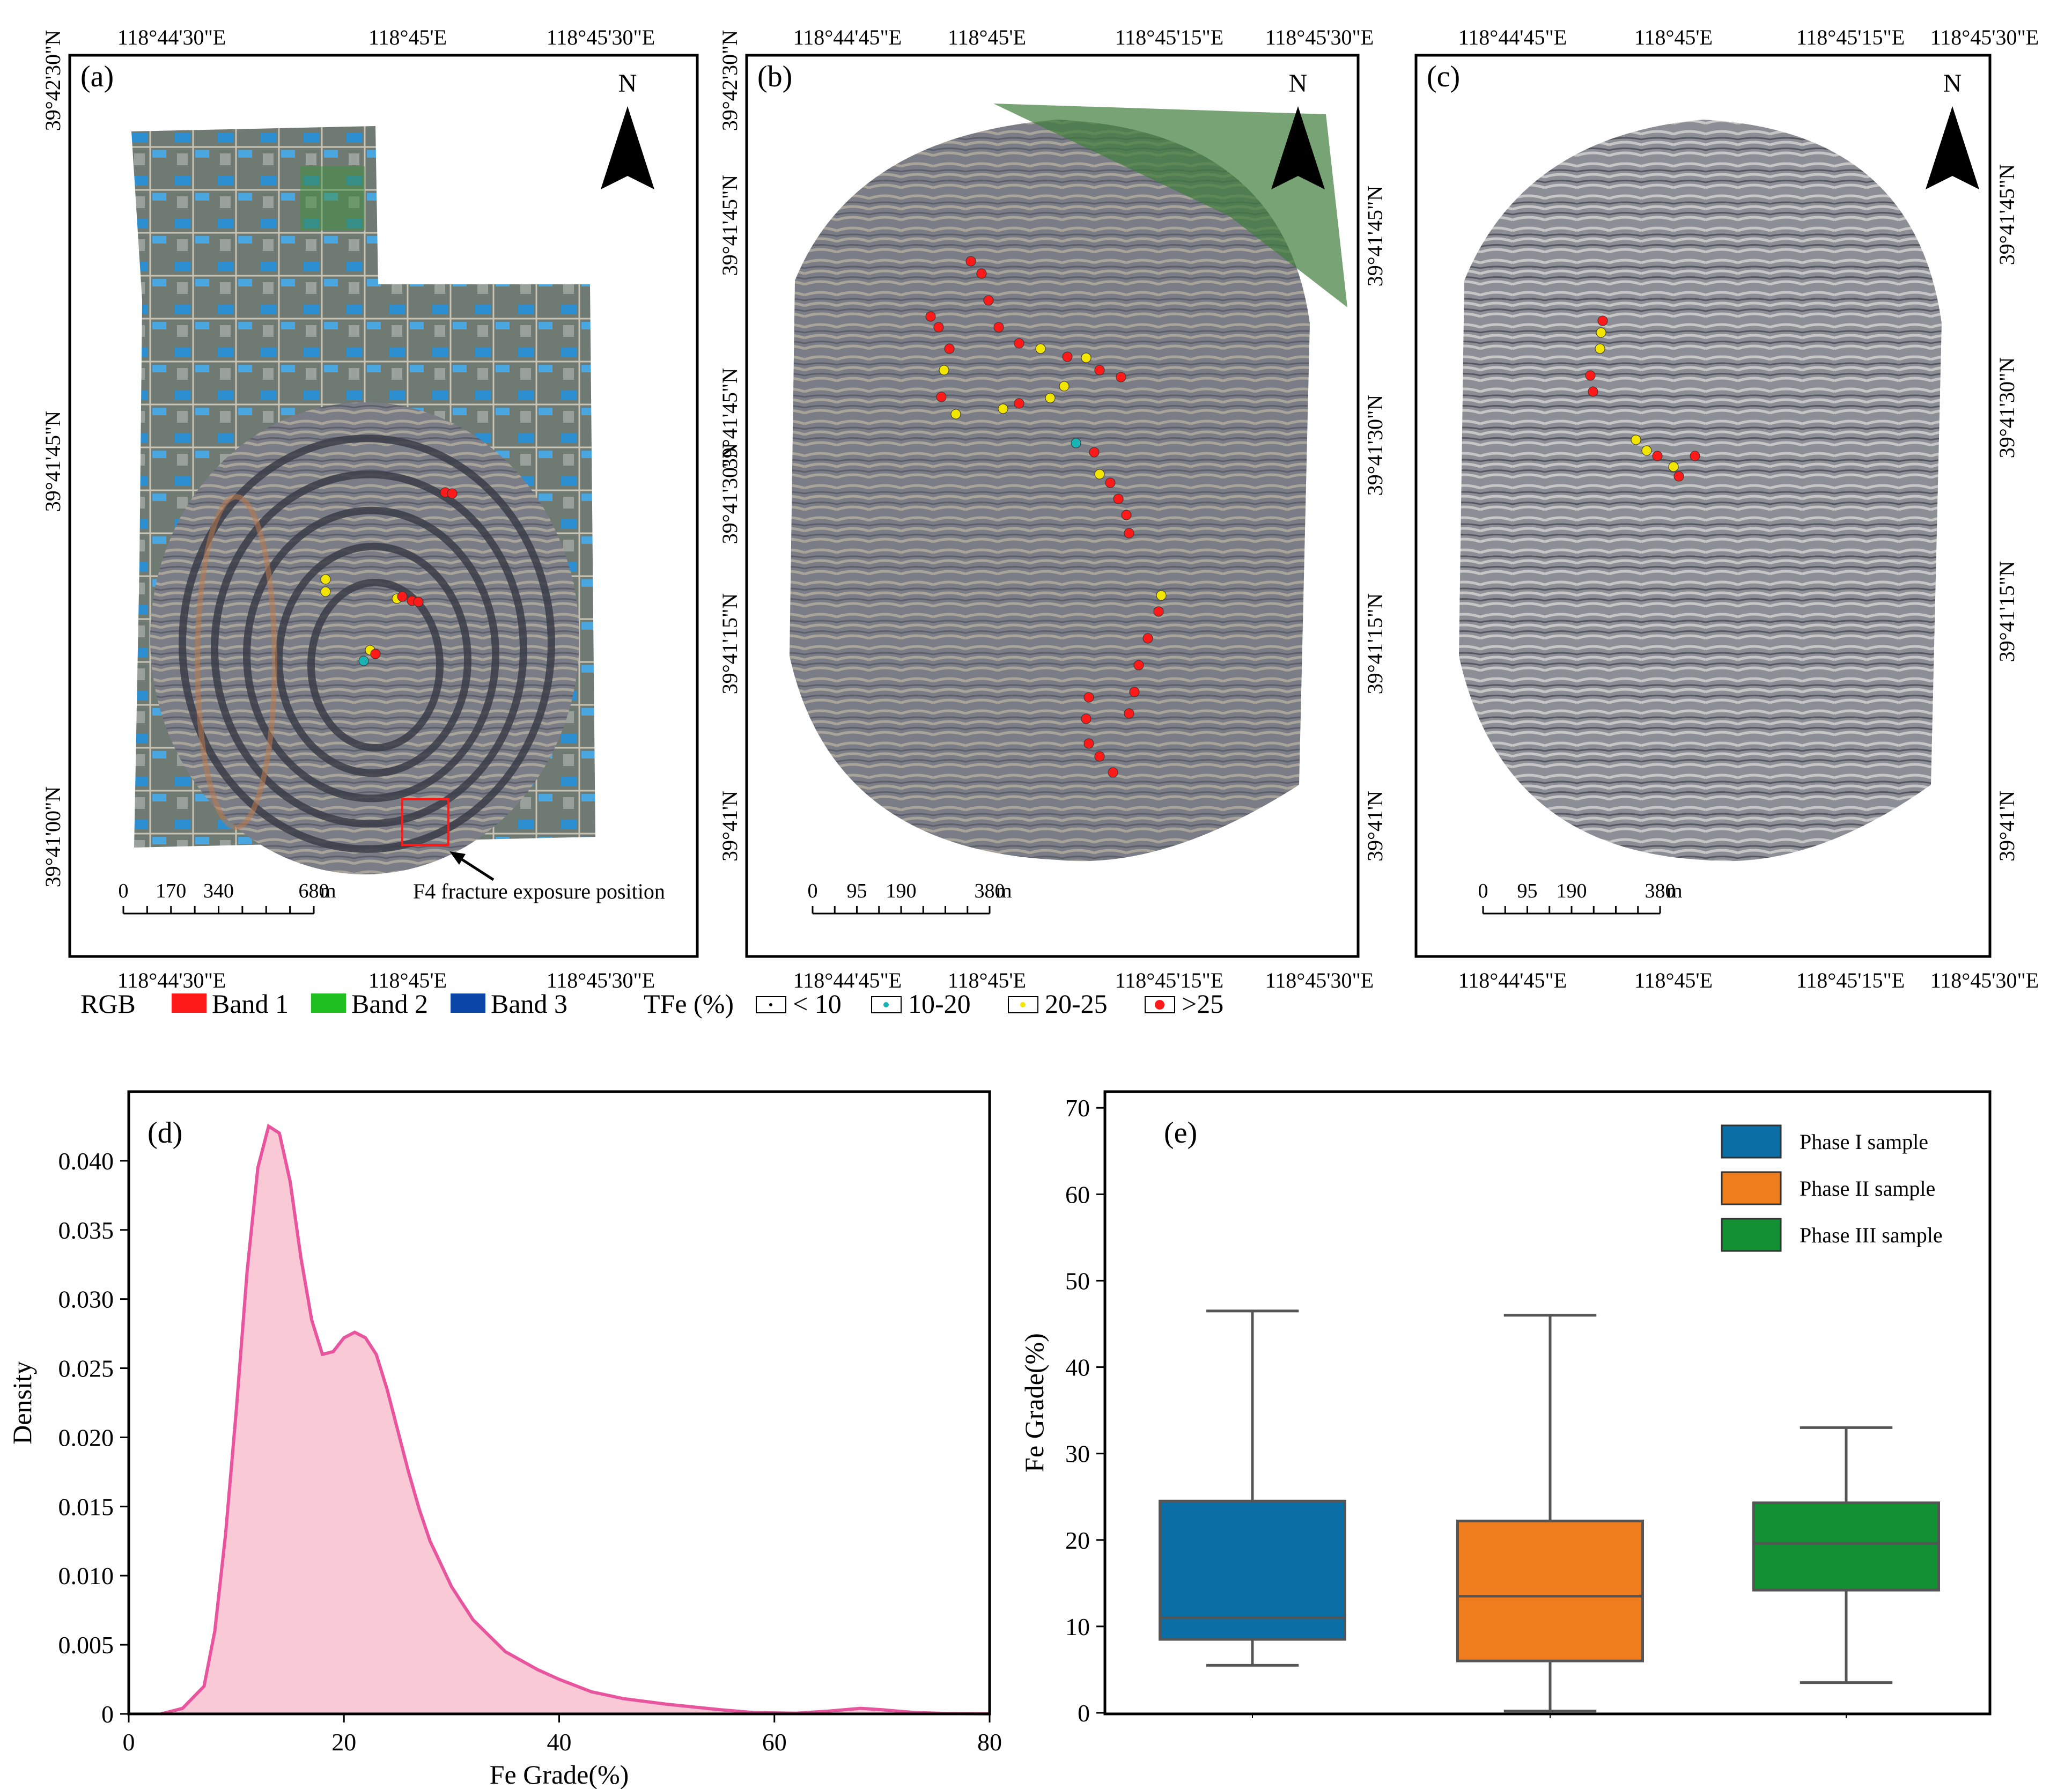 This screenshot has width=2072, height=1789. Describe the element at coordinates (108, 1004) in the screenshot. I see `rgb-legend-title: RGB` at that location.